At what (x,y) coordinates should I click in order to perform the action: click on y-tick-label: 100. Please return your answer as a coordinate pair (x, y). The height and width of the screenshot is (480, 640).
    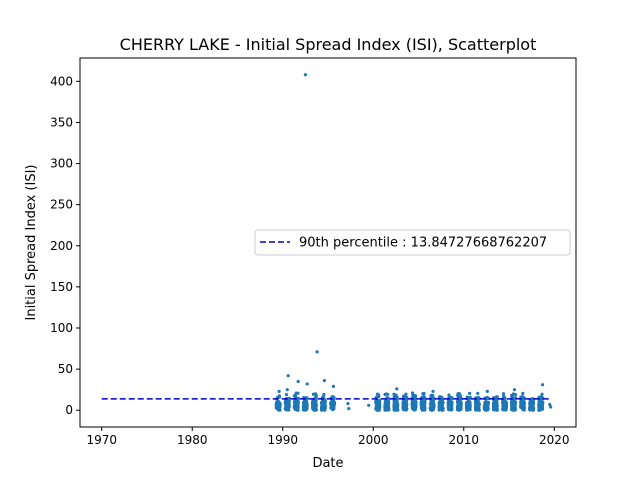
    Looking at the image, I should click on (61, 328).